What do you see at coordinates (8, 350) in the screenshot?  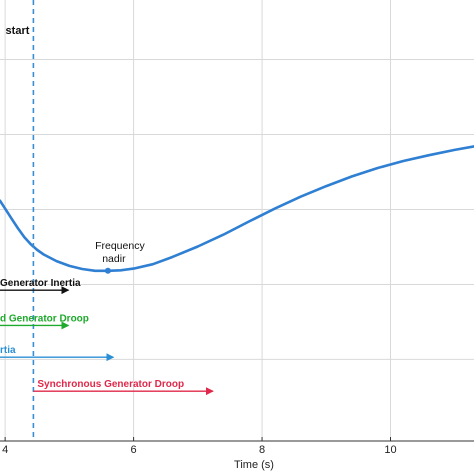 I see `arrow-label: rtia` at bounding box center [8, 350].